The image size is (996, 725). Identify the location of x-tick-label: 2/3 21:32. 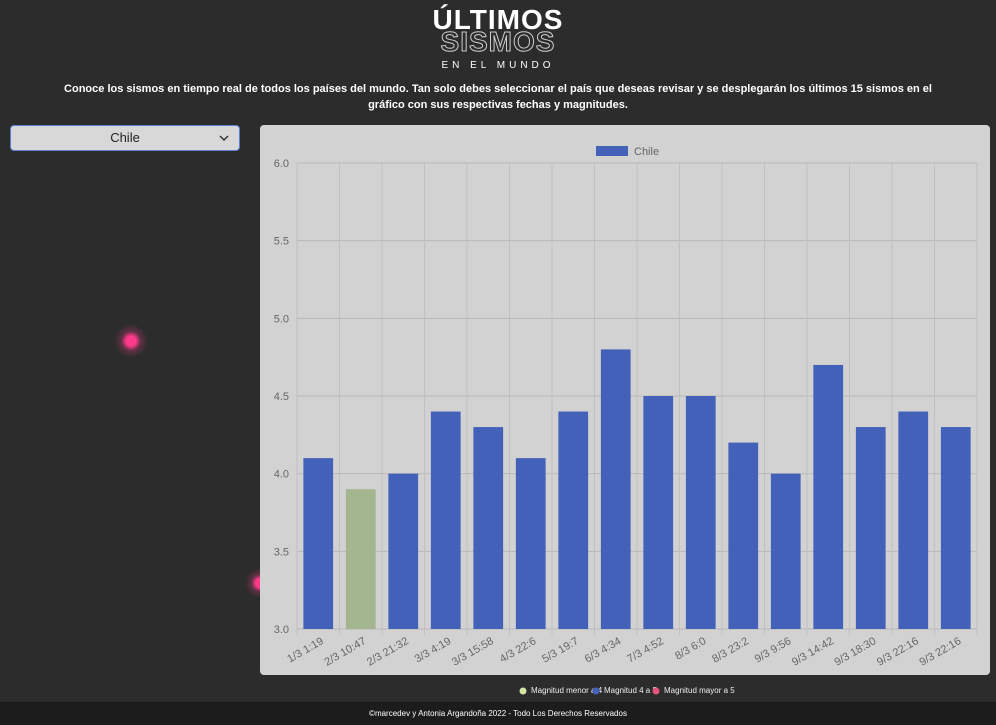
(388, 651).